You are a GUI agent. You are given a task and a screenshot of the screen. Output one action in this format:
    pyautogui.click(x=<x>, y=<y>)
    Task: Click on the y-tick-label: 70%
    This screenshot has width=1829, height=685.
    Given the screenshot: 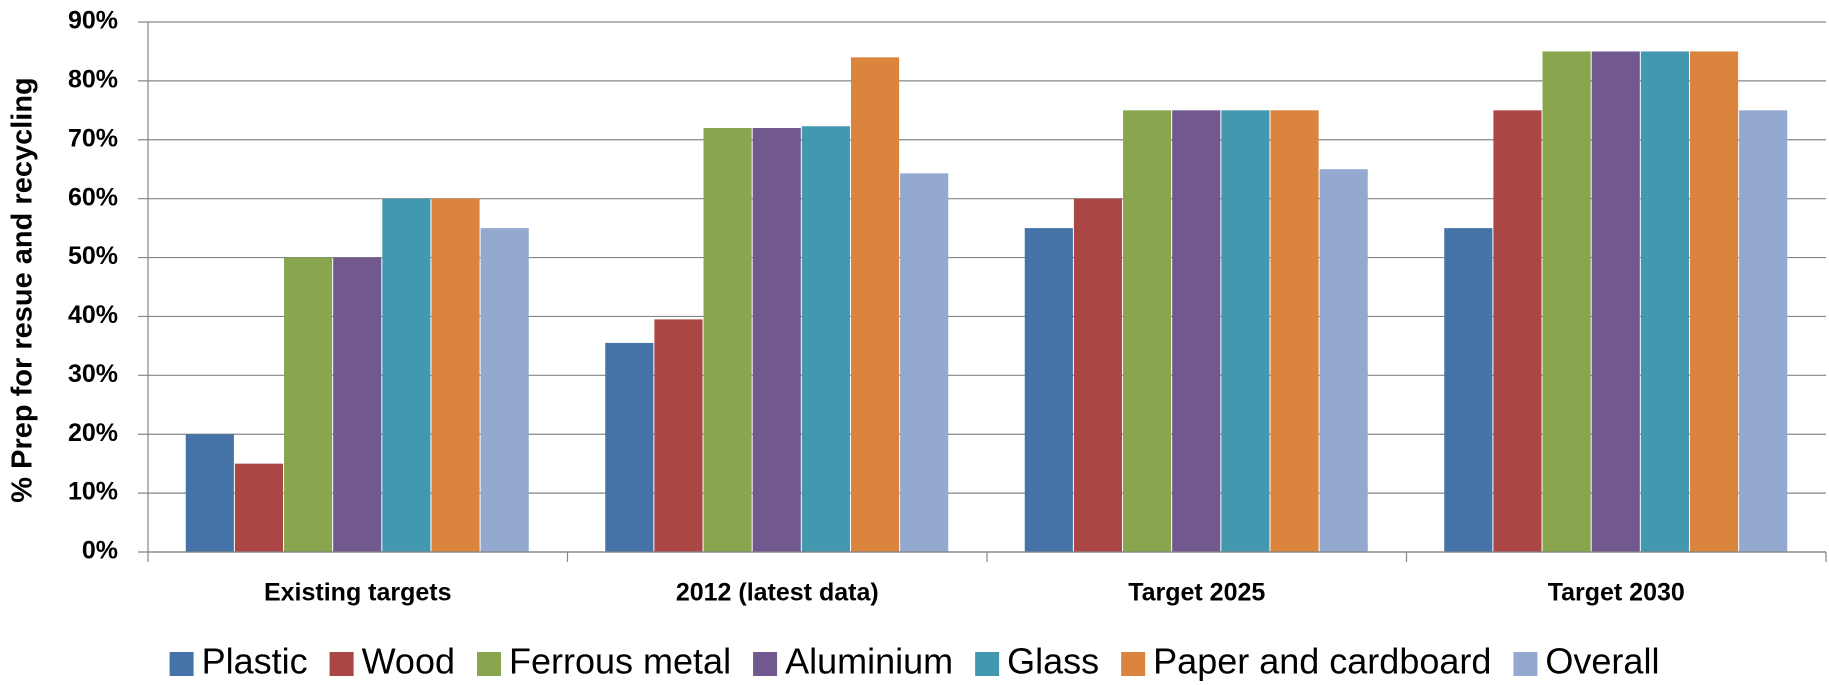 What is the action you would take?
    pyautogui.click(x=93, y=138)
    